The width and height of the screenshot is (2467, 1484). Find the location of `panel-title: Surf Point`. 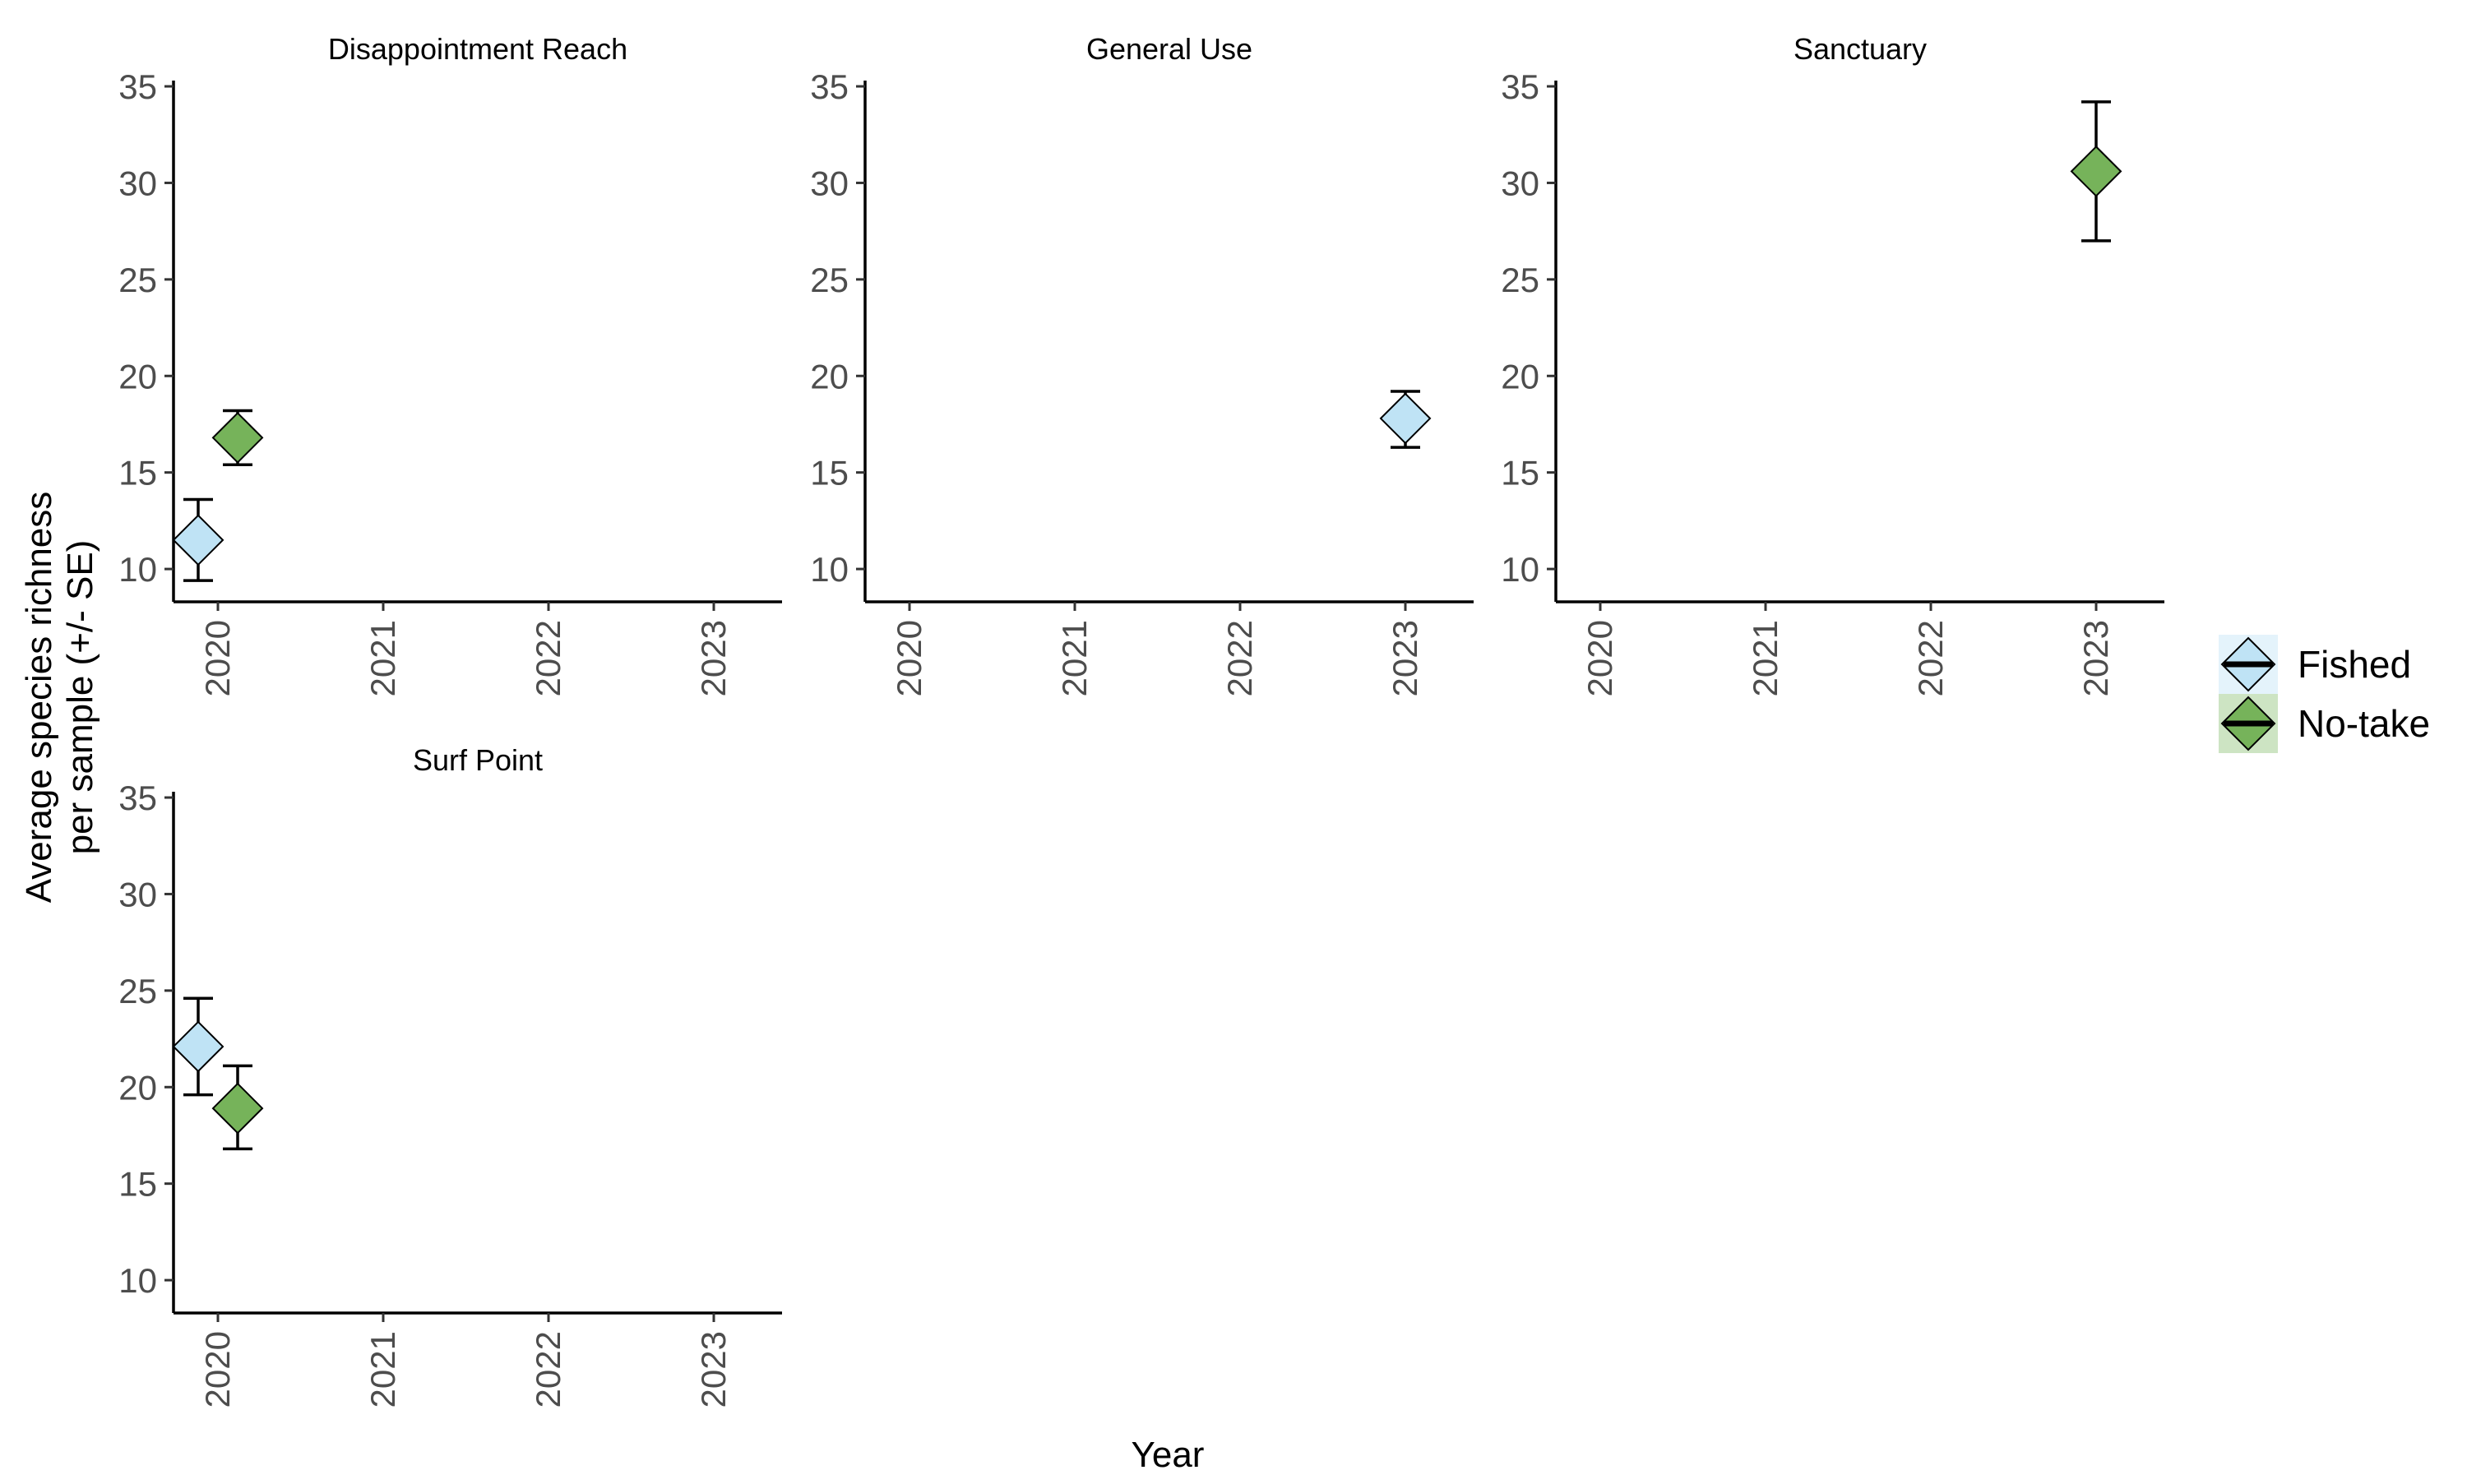

panel-title: Surf Point is located at coordinates (478, 760).